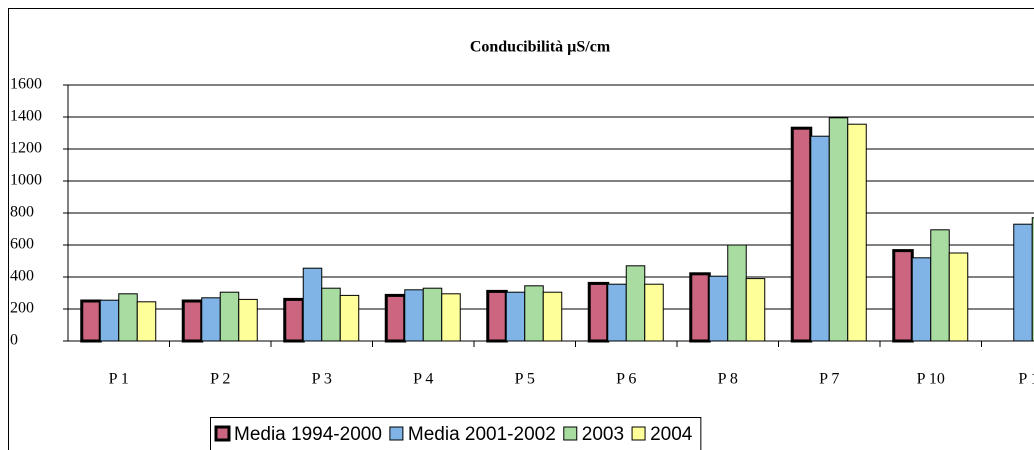 The width and height of the screenshot is (1034, 450). Describe the element at coordinates (220, 379) in the screenshot. I see `x-tick-label: P 2` at that location.